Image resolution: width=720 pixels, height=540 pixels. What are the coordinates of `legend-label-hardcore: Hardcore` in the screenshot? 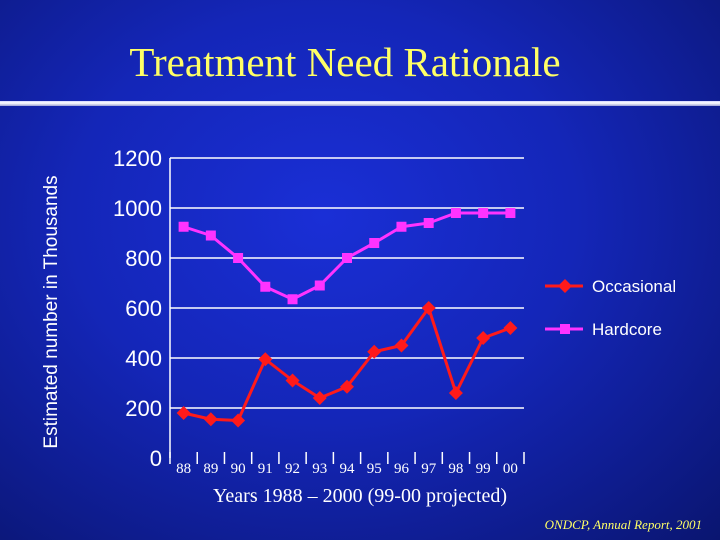 It's located at (627, 329).